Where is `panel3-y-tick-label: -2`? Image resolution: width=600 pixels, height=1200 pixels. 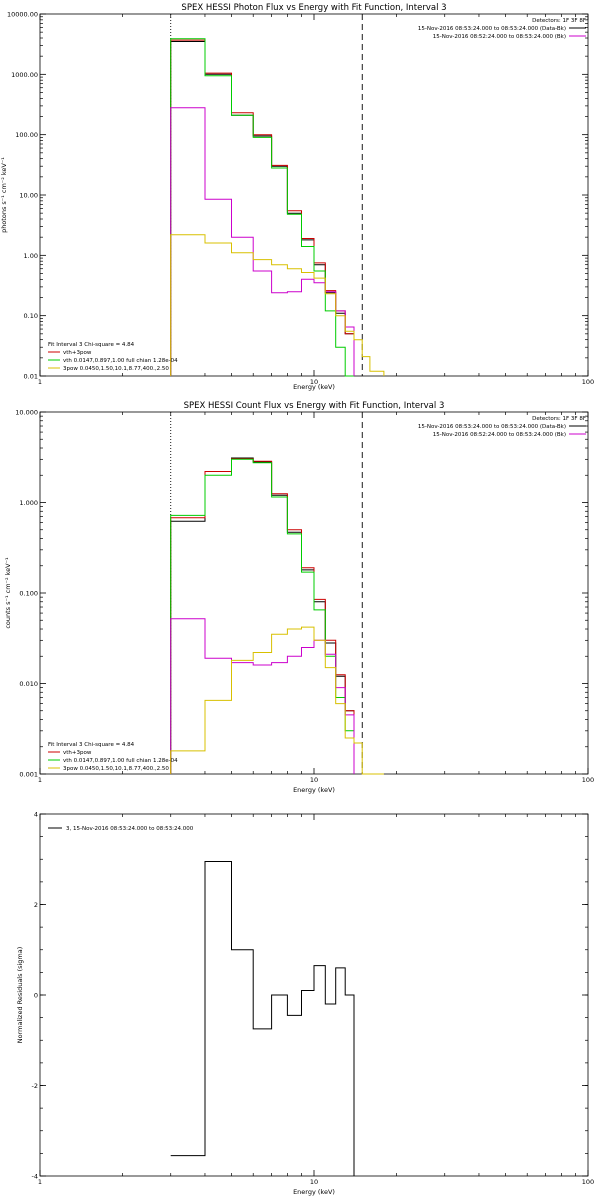
panel3-y-tick-label: -2 is located at coordinates (35, 1086).